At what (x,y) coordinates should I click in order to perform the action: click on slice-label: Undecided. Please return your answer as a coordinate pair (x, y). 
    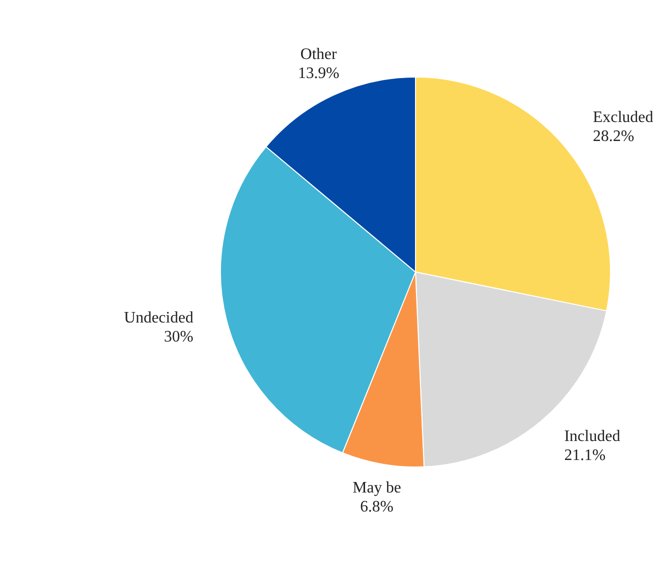
    Looking at the image, I should click on (159, 317).